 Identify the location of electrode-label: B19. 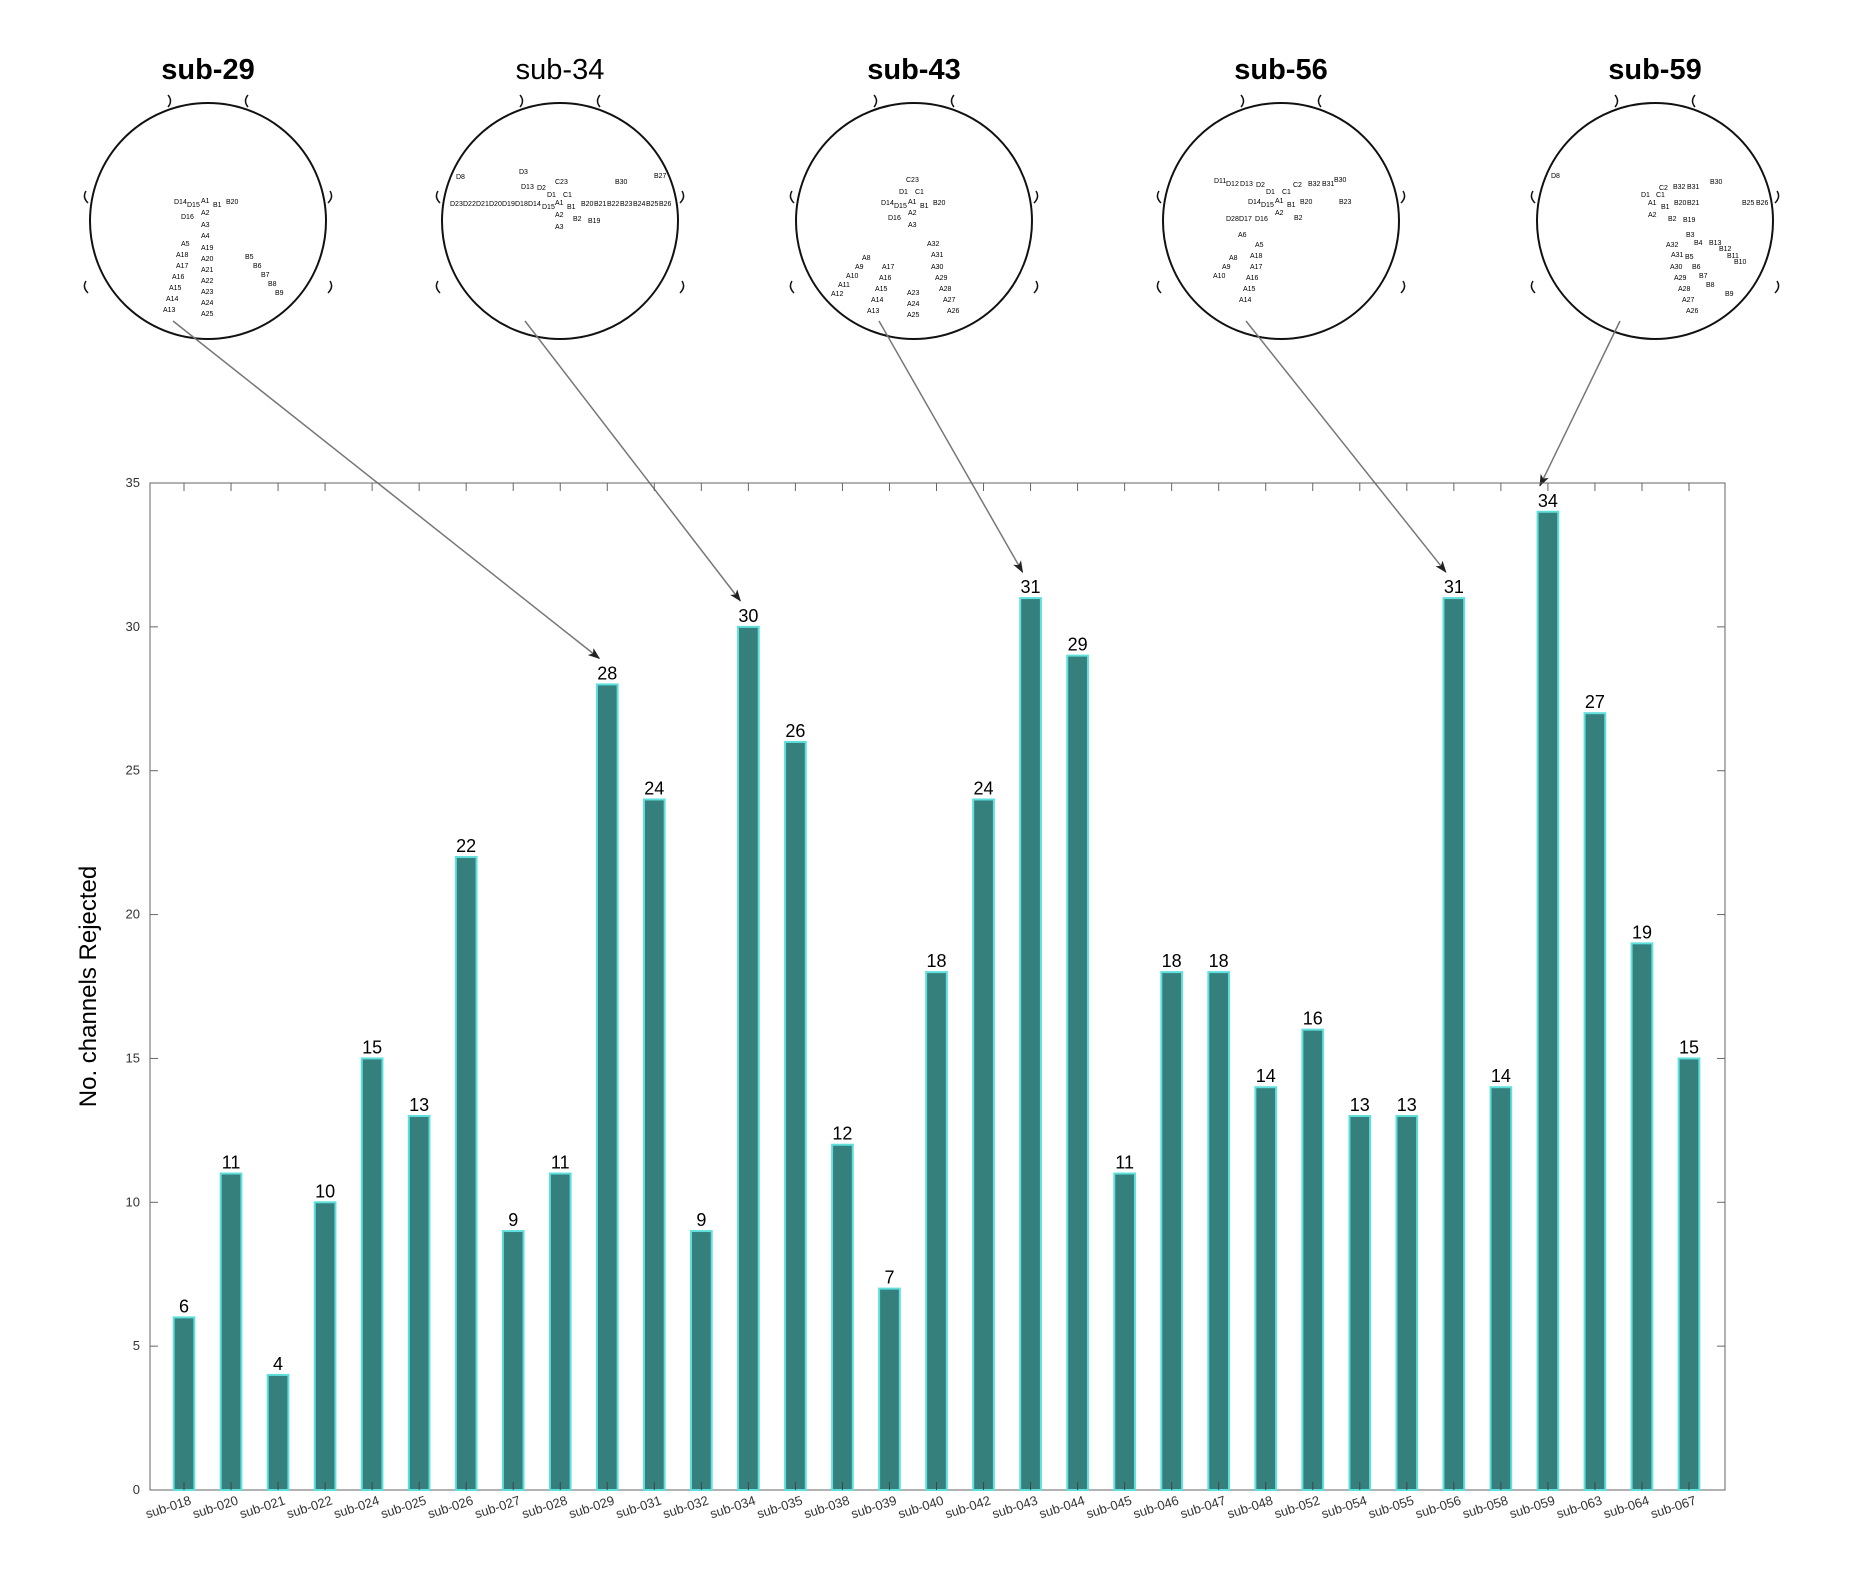
(1689, 220).